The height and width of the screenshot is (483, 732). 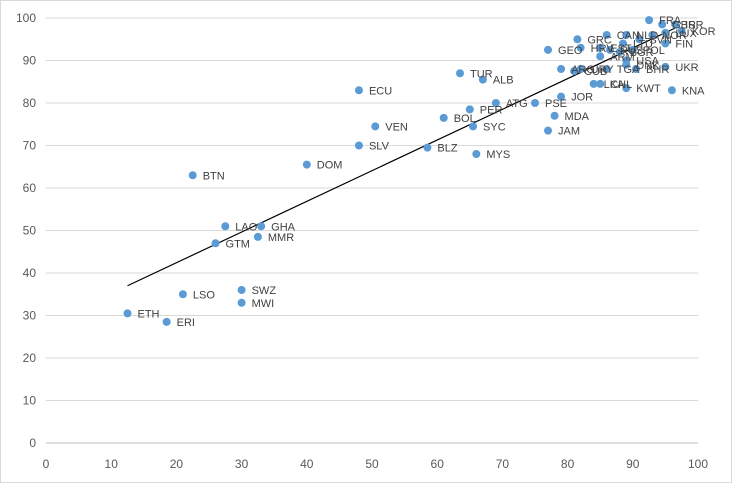 I want to click on data-point-est, so click(x=600, y=47).